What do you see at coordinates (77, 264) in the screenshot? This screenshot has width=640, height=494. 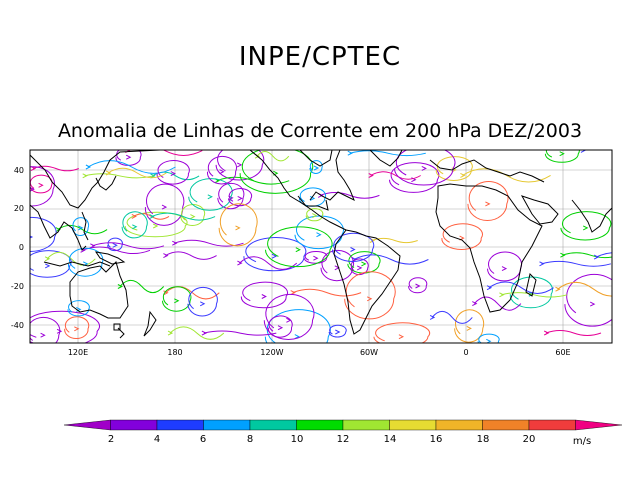 I see `coast-indonesia` at bounding box center [77, 264].